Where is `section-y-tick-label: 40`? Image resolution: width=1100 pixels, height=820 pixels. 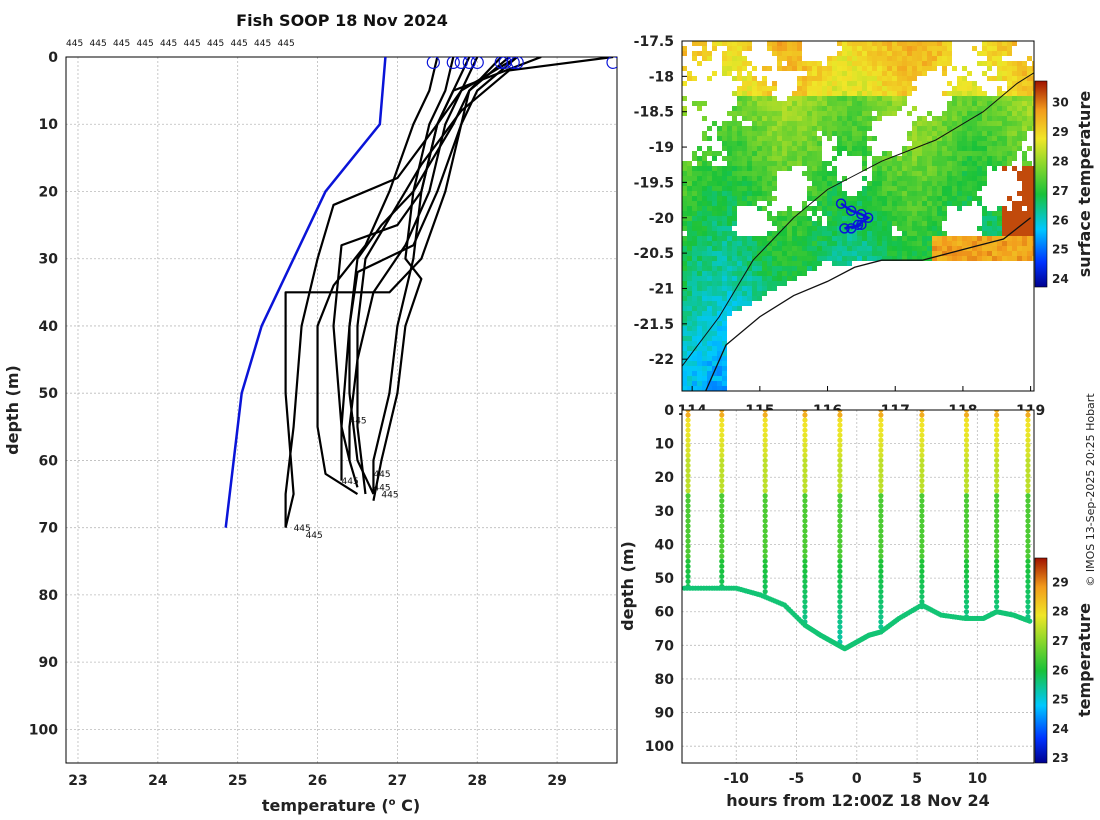
section-y-tick-label: 40 is located at coordinates (665, 545).